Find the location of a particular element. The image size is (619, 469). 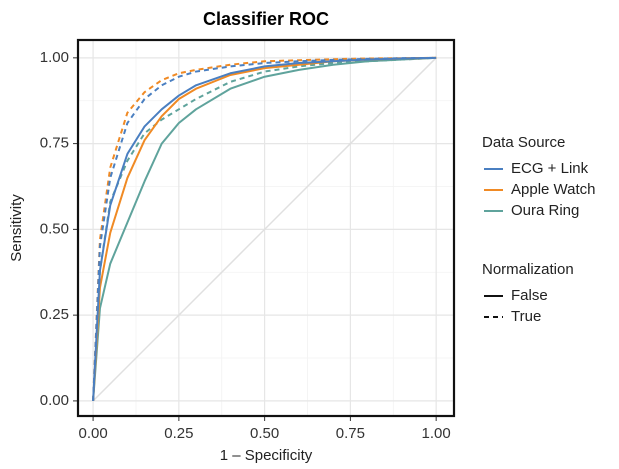

x-tick-label: 0.25 is located at coordinates (178, 433).